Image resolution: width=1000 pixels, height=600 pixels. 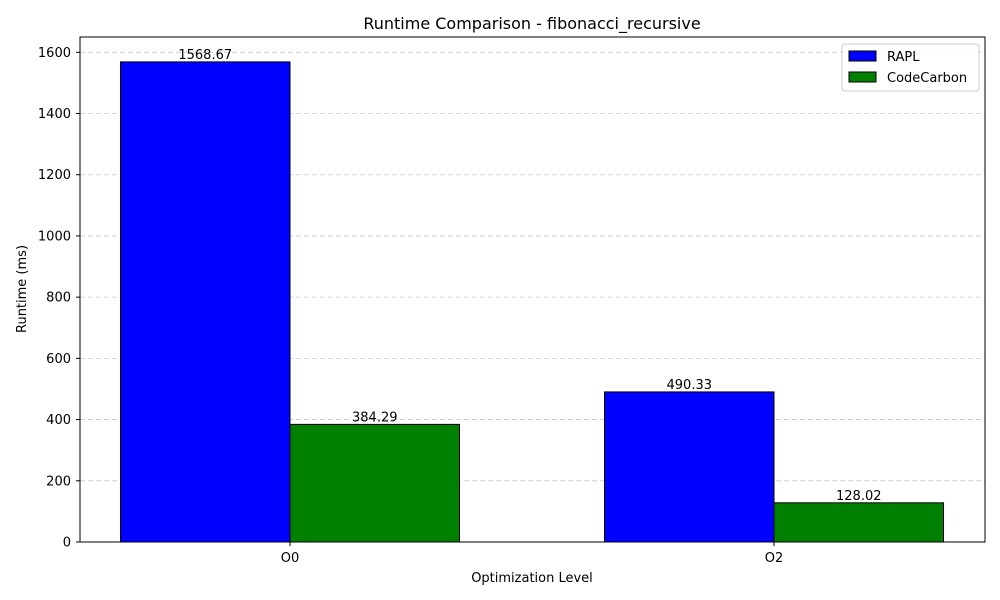 What do you see at coordinates (689, 467) in the screenshot?
I see `bar-rapl-o2` at bounding box center [689, 467].